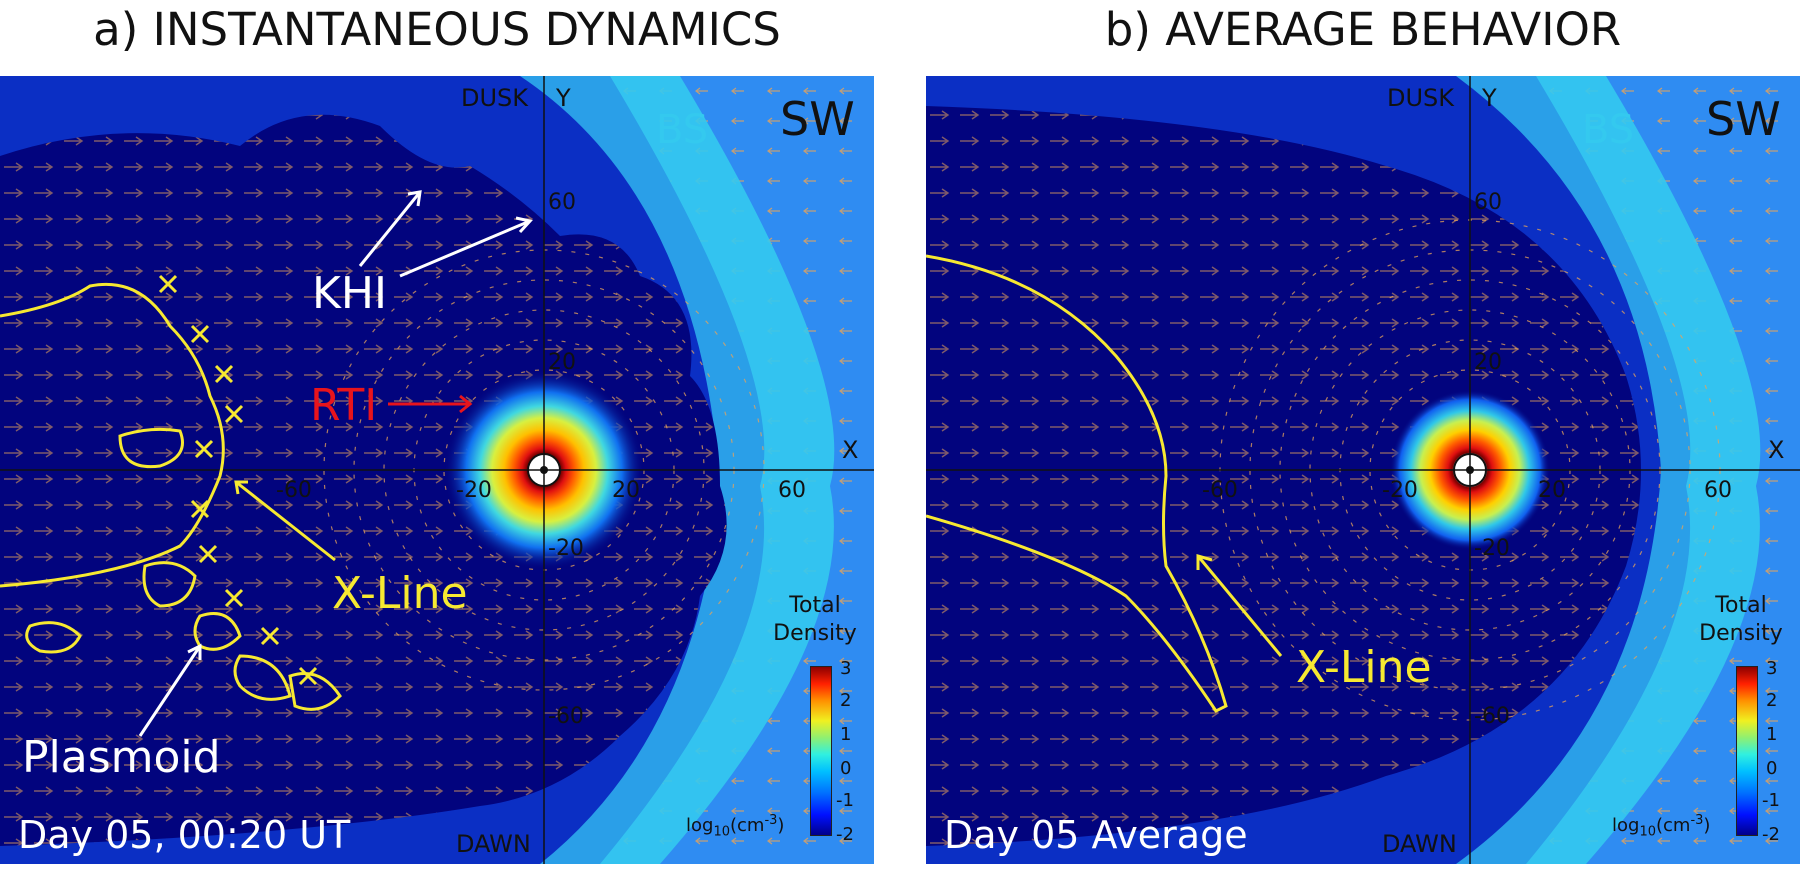  I want to click on xline-contours, so click(171, 496).